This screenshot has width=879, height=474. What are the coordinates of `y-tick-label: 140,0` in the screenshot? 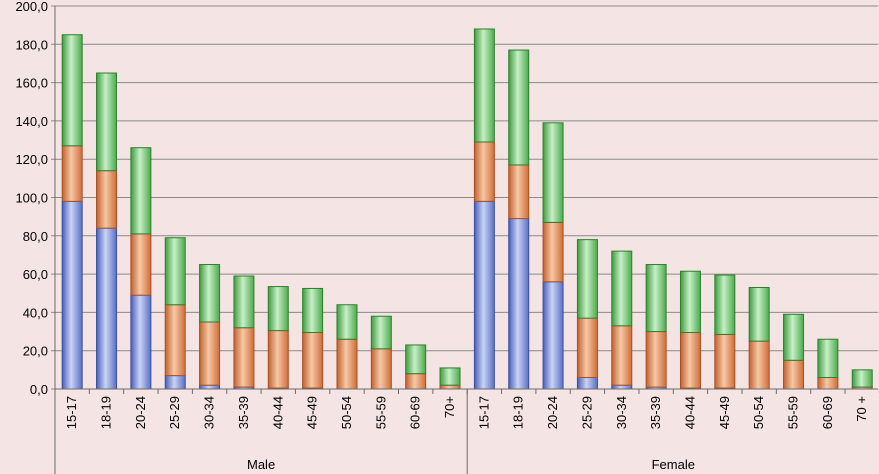 It's located at (31, 121).